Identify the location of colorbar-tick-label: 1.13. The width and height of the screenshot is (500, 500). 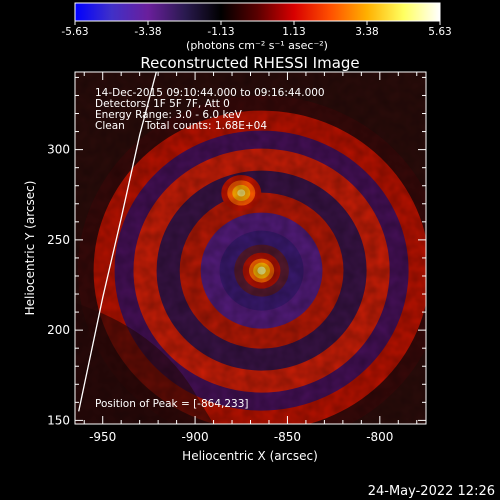
(293, 32).